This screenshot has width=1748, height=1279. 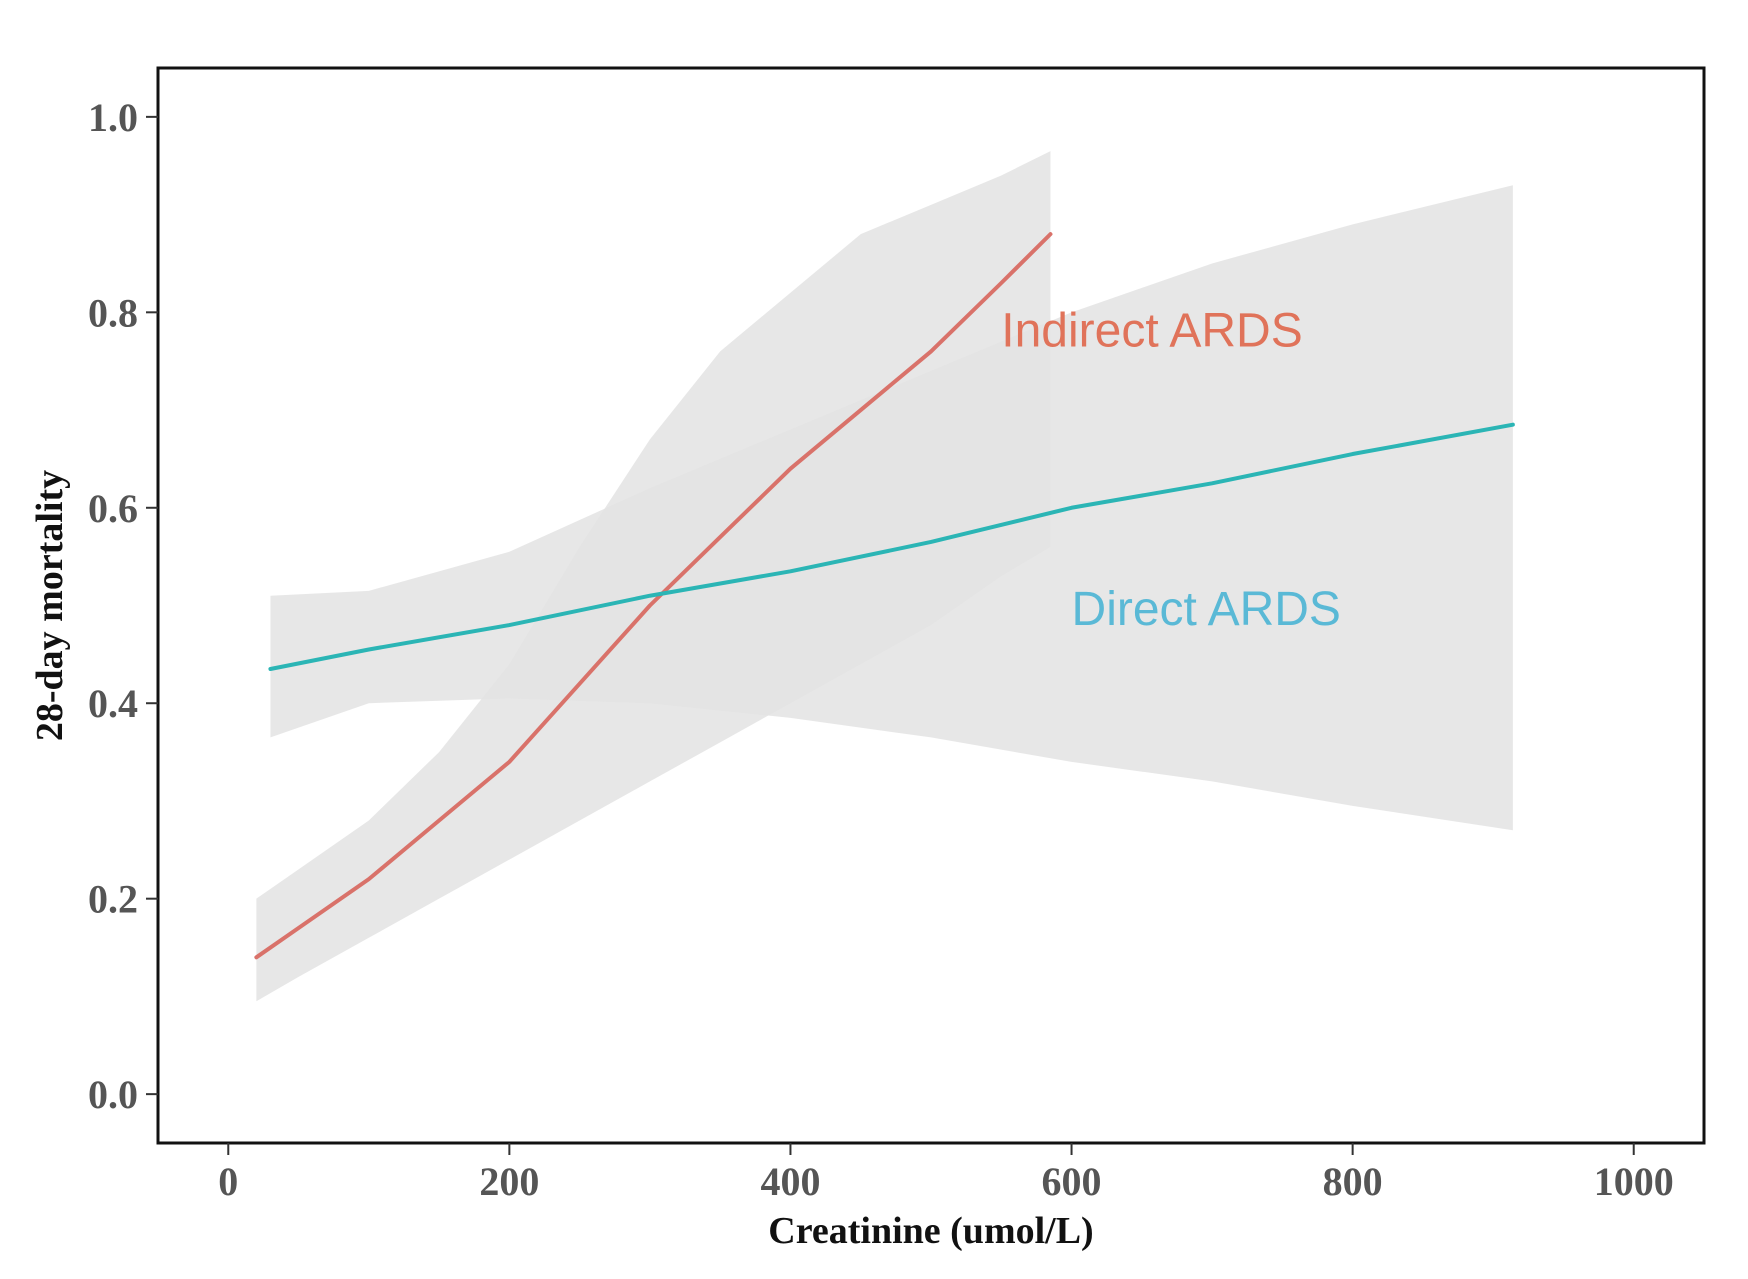 What do you see at coordinates (1072, 1181) in the screenshot?
I see `x-tick-label: 600` at bounding box center [1072, 1181].